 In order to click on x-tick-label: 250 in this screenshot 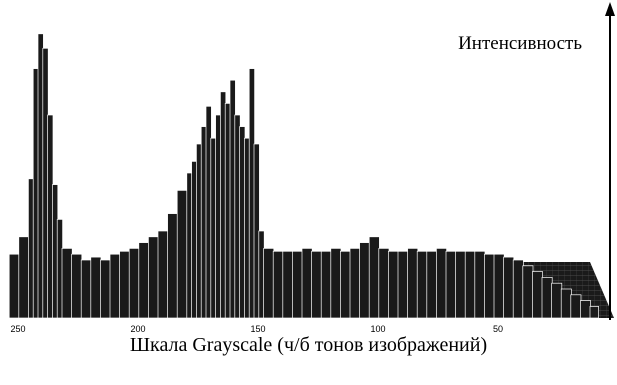, I will do `click(17, 329)`.